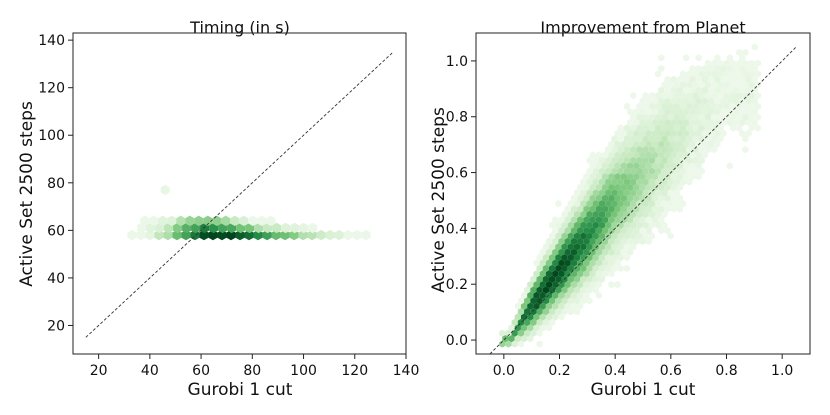 Image resolution: width=830 pixels, height=415 pixels. Describe the element at coordinates (51, 41) in the screenshot. I see `y-tick-label: 140` at that location.